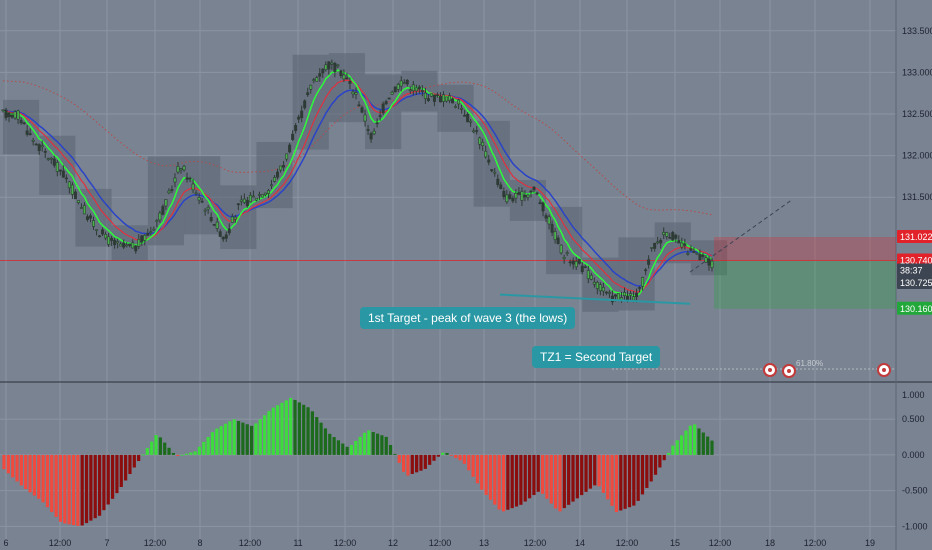 This screenshot has height=550, width=932. Describe the element at coordinates (917, 156) in the screenshot. I see `price-tick-label: 132.000` at that location.